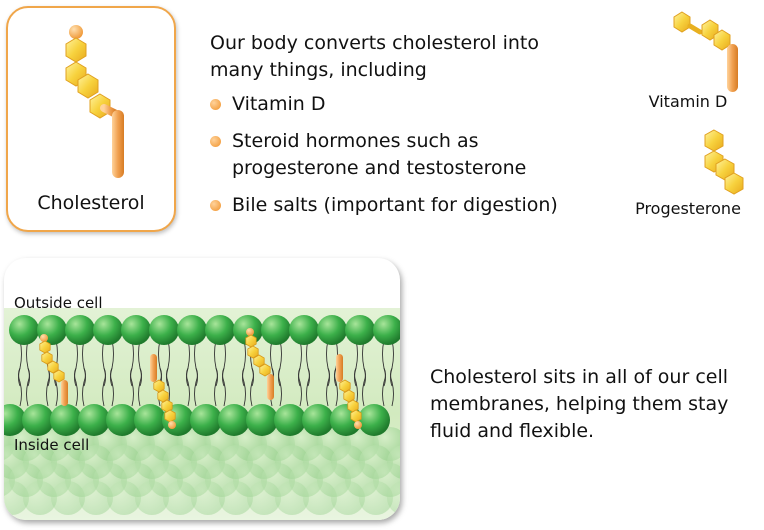  What do you see at coordinates (91, 203) in the screenshot?
I see `cholesterol-label: Cholesterol` at bounding box center [91, 203].